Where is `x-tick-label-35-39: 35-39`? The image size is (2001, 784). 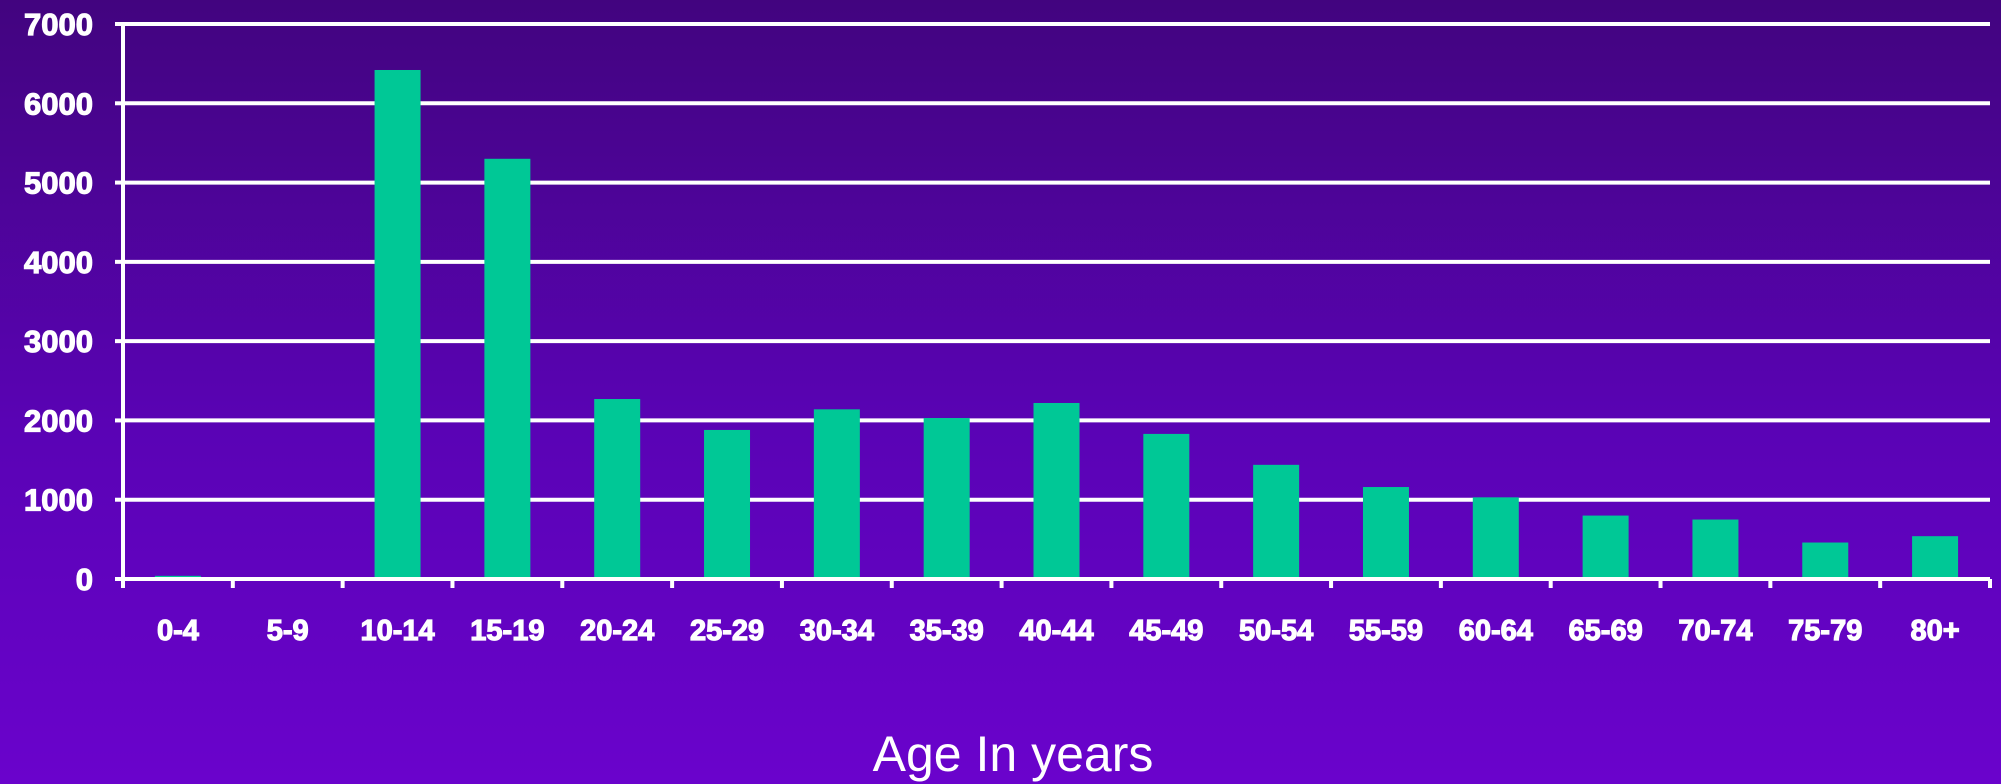
x-tick-label-35-39: 35-39 is located at coordinates (947, 631).